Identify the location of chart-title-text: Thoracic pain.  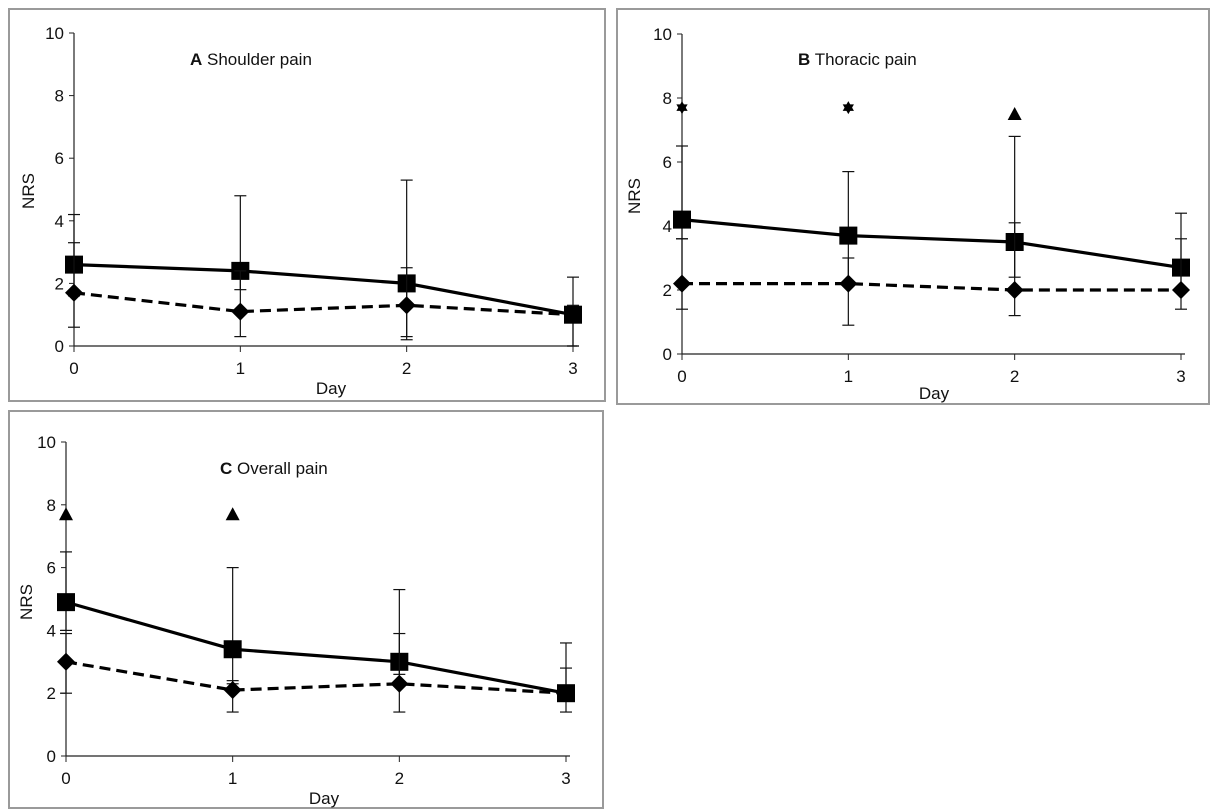
(863, 59).